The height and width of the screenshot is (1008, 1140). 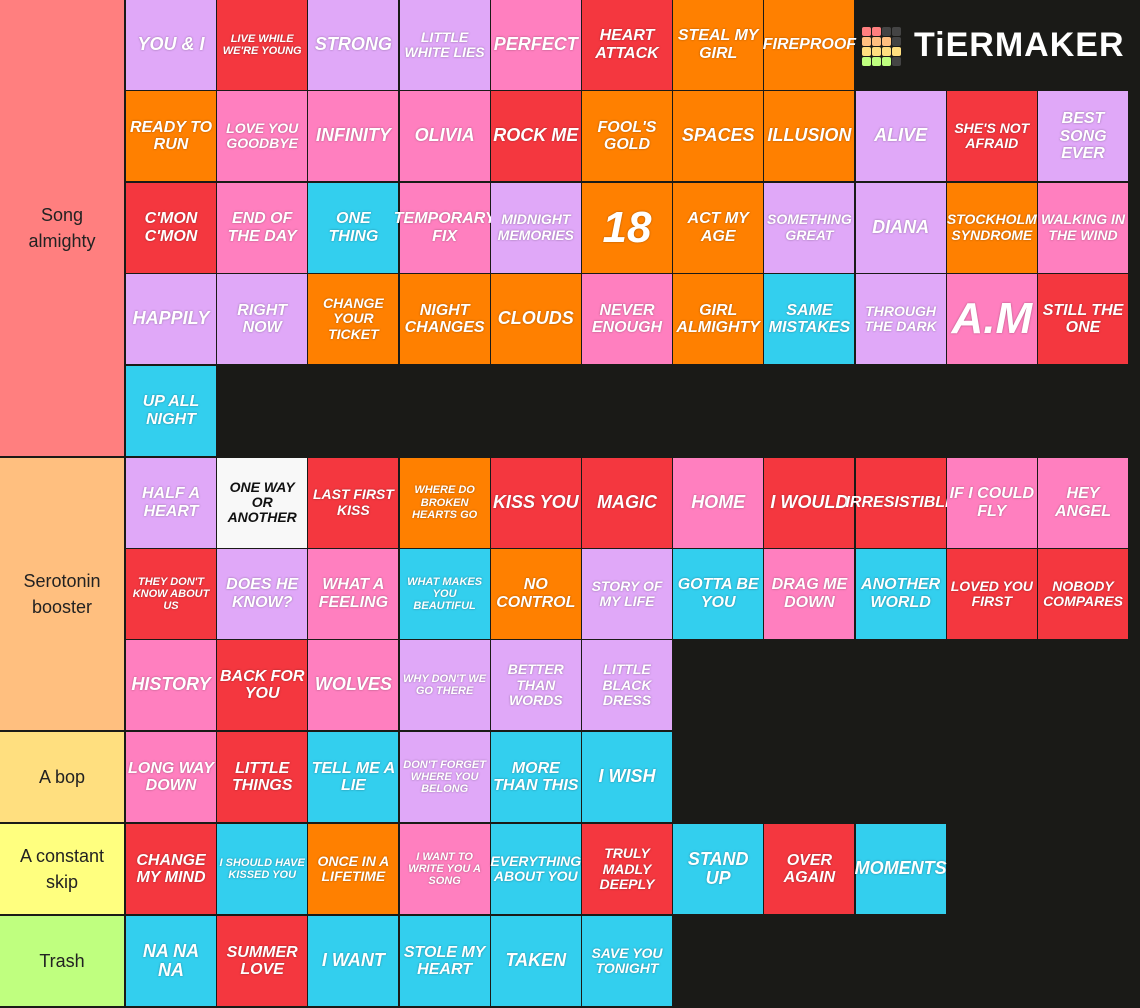 I want to click on tier-item: MORE THAN THIS, so click(x=535, y=777).